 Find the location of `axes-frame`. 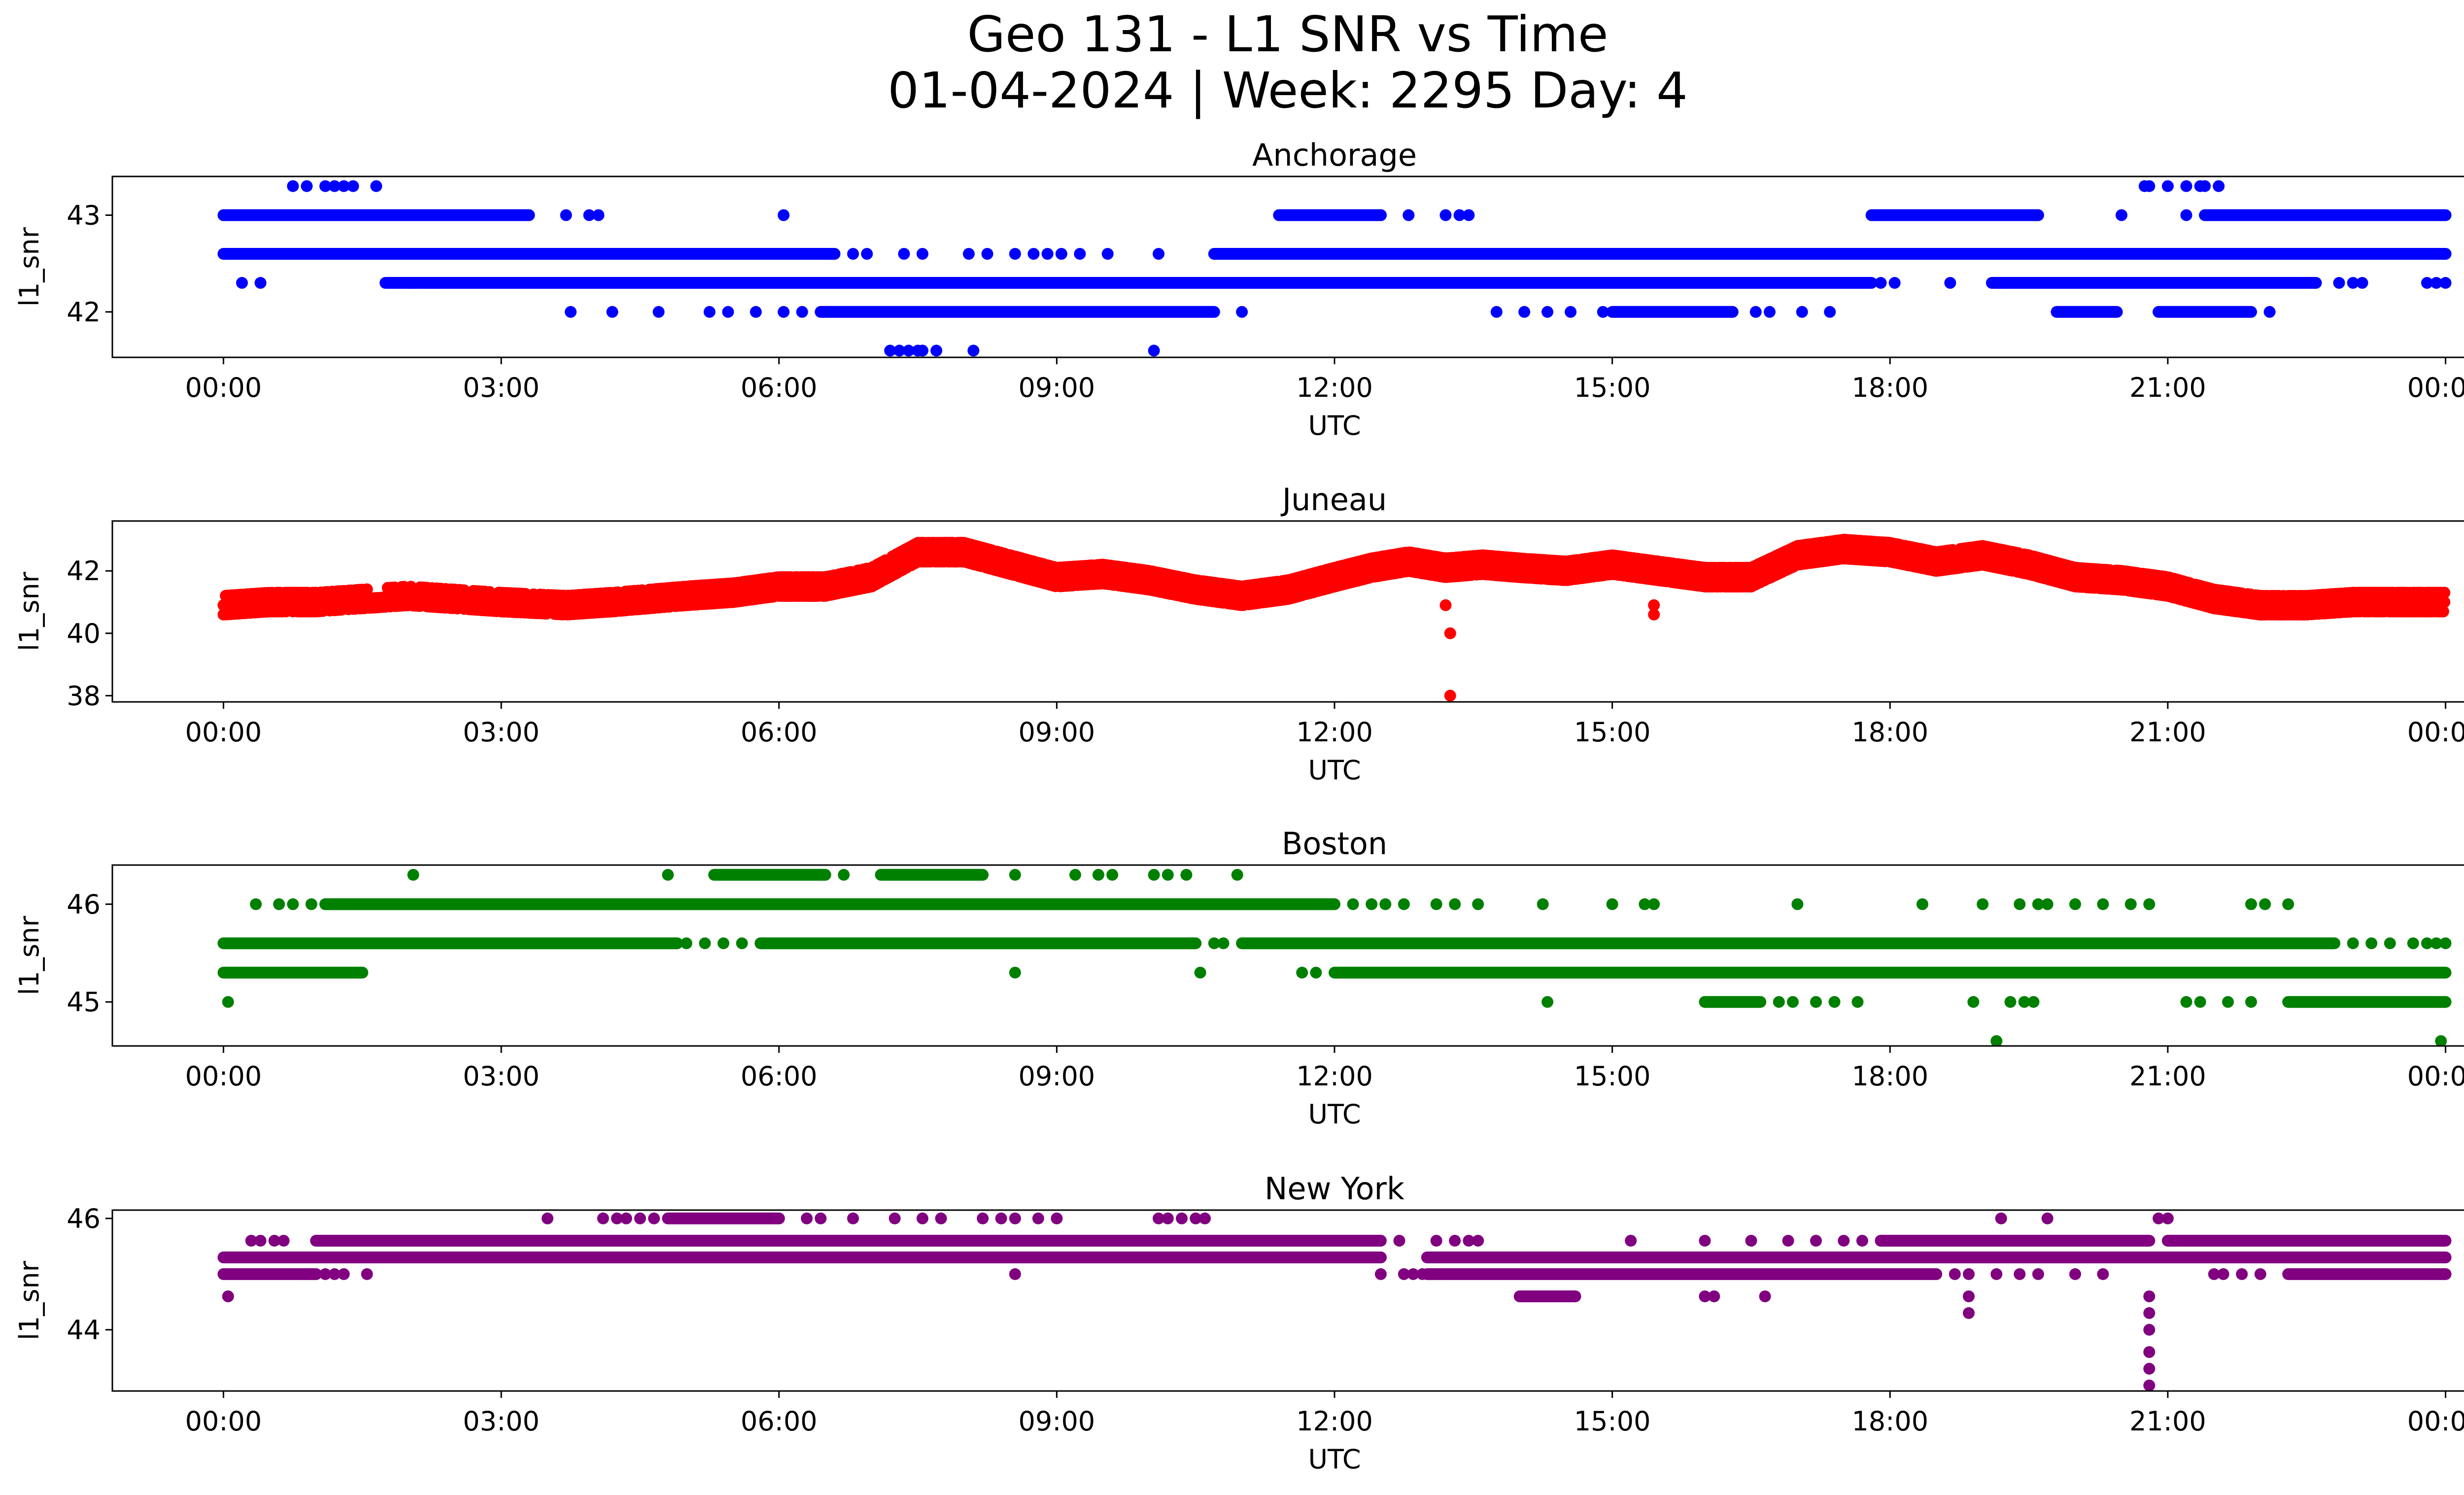

axes-frame is located at coordinates (1287, 266).